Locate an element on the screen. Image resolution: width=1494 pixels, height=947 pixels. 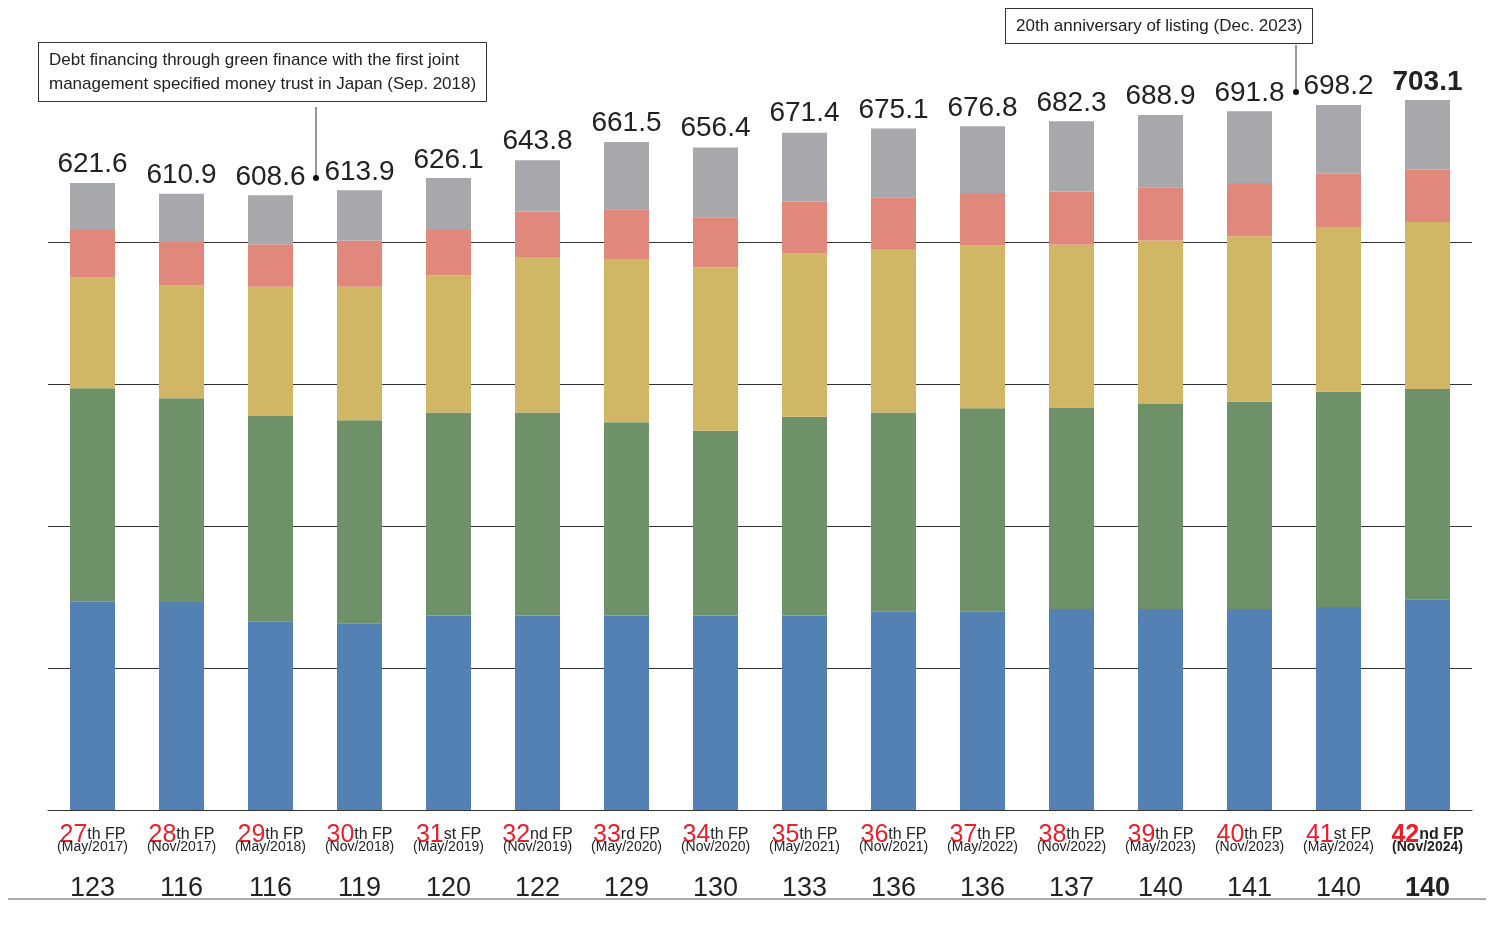
category-label: 30th FP (Nov/2018) 119 is located at coordinates (359, 860).